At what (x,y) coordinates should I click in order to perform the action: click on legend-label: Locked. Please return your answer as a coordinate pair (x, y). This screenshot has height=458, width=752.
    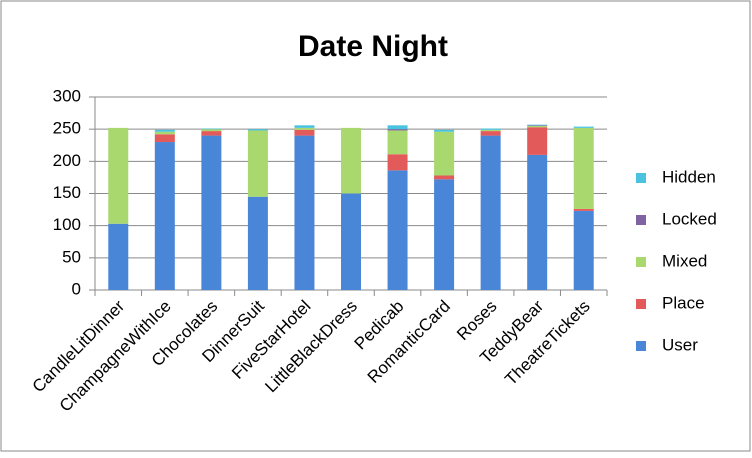
    Looking at the image, I should click on (689, 218).